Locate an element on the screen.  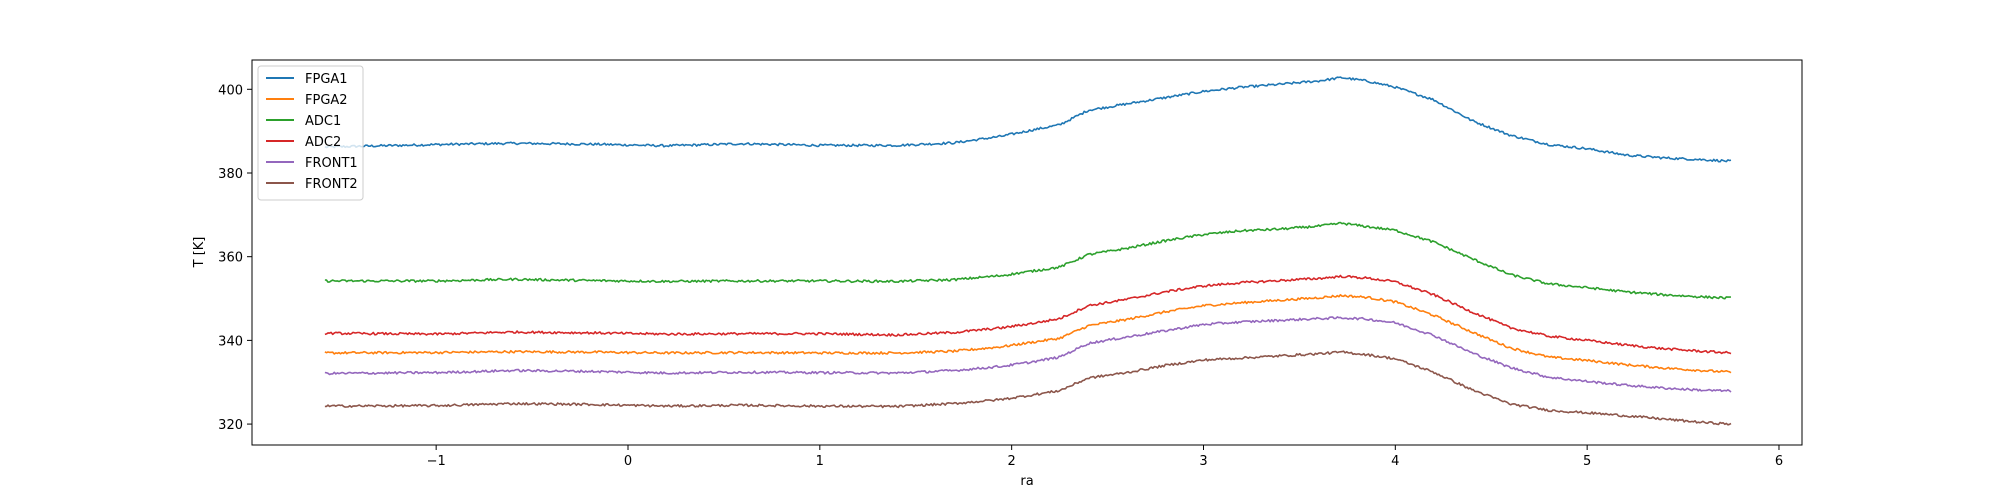
series-line-adc1 is located at coordinates (1028, 260).